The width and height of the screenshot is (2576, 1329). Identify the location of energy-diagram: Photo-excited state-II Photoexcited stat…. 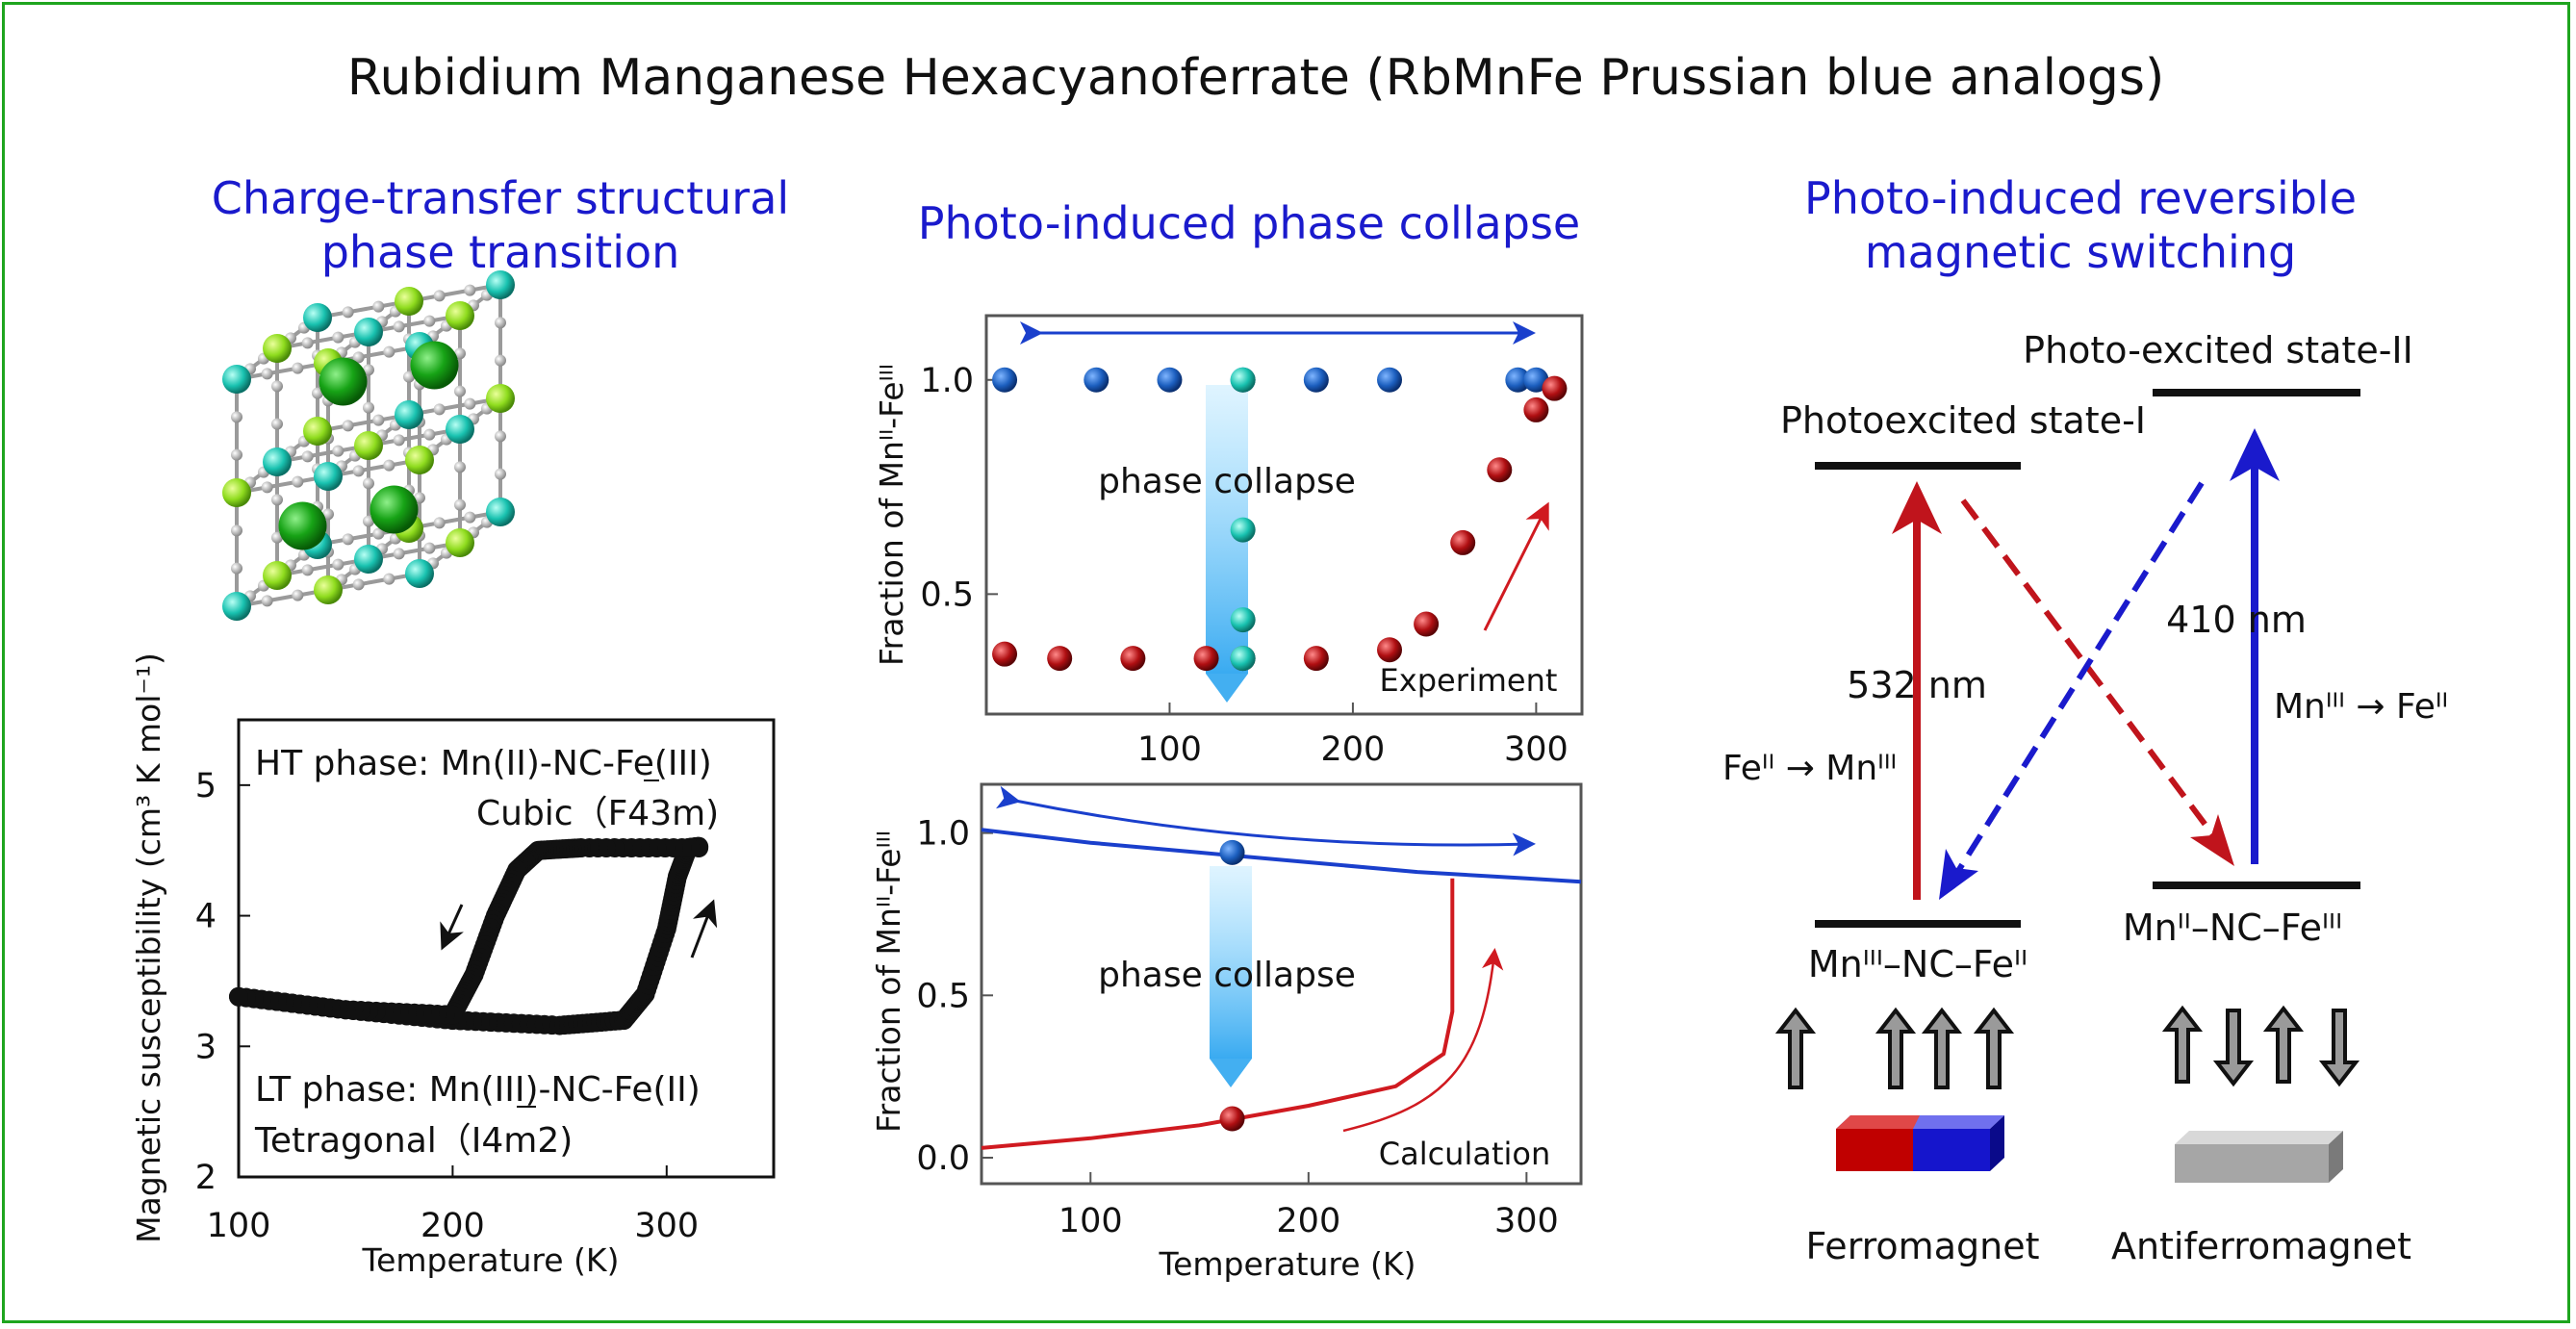
(2085, 657).